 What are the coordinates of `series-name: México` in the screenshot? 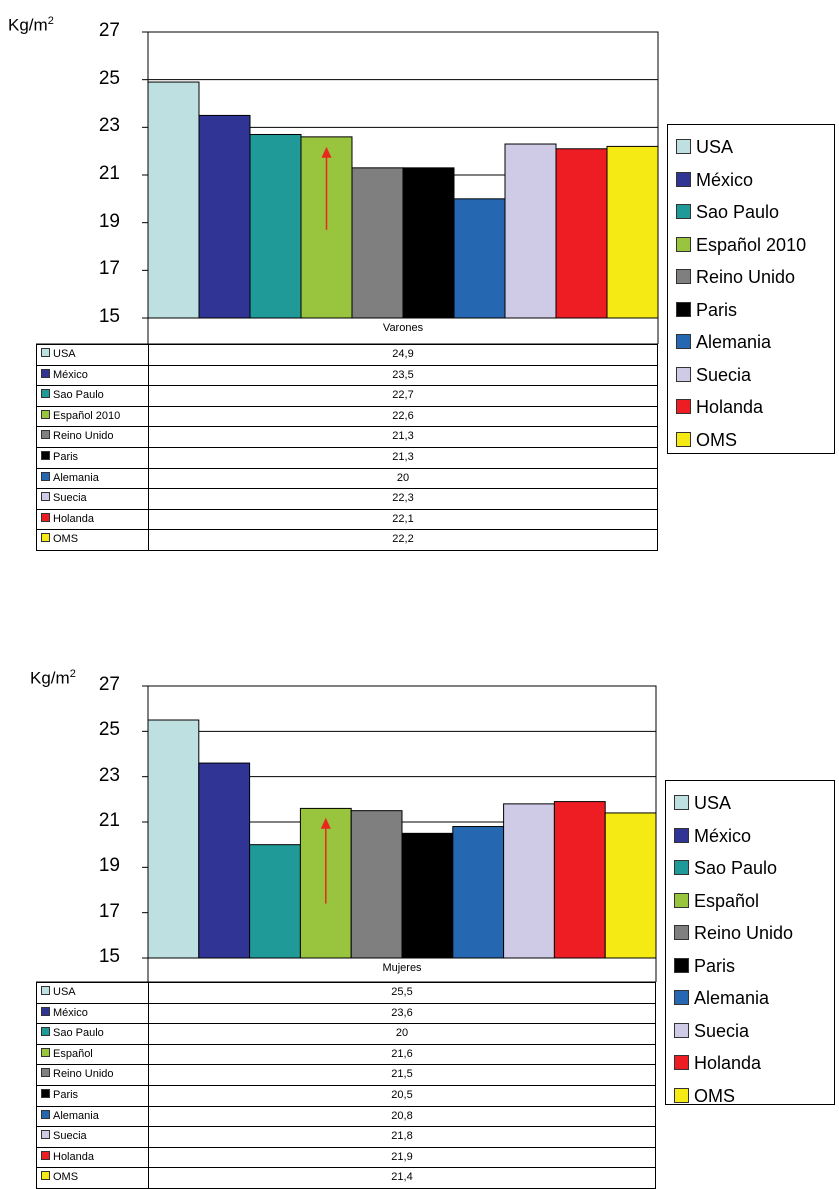 It's located at (70, 374).